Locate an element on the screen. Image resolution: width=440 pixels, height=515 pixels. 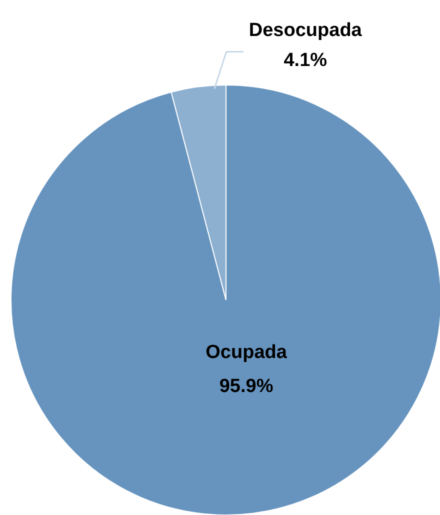
data-label: 95.9% is located at coordinates (246, 386).